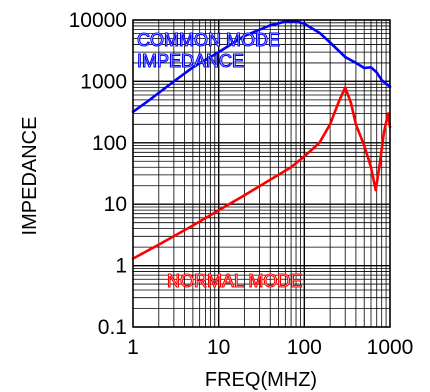 This screenshot has height=392, width=430. What do you see at coordinates (218, 347) in the screenshot?
I see `x-tick-label: 10` at bounding box center [218, 347].